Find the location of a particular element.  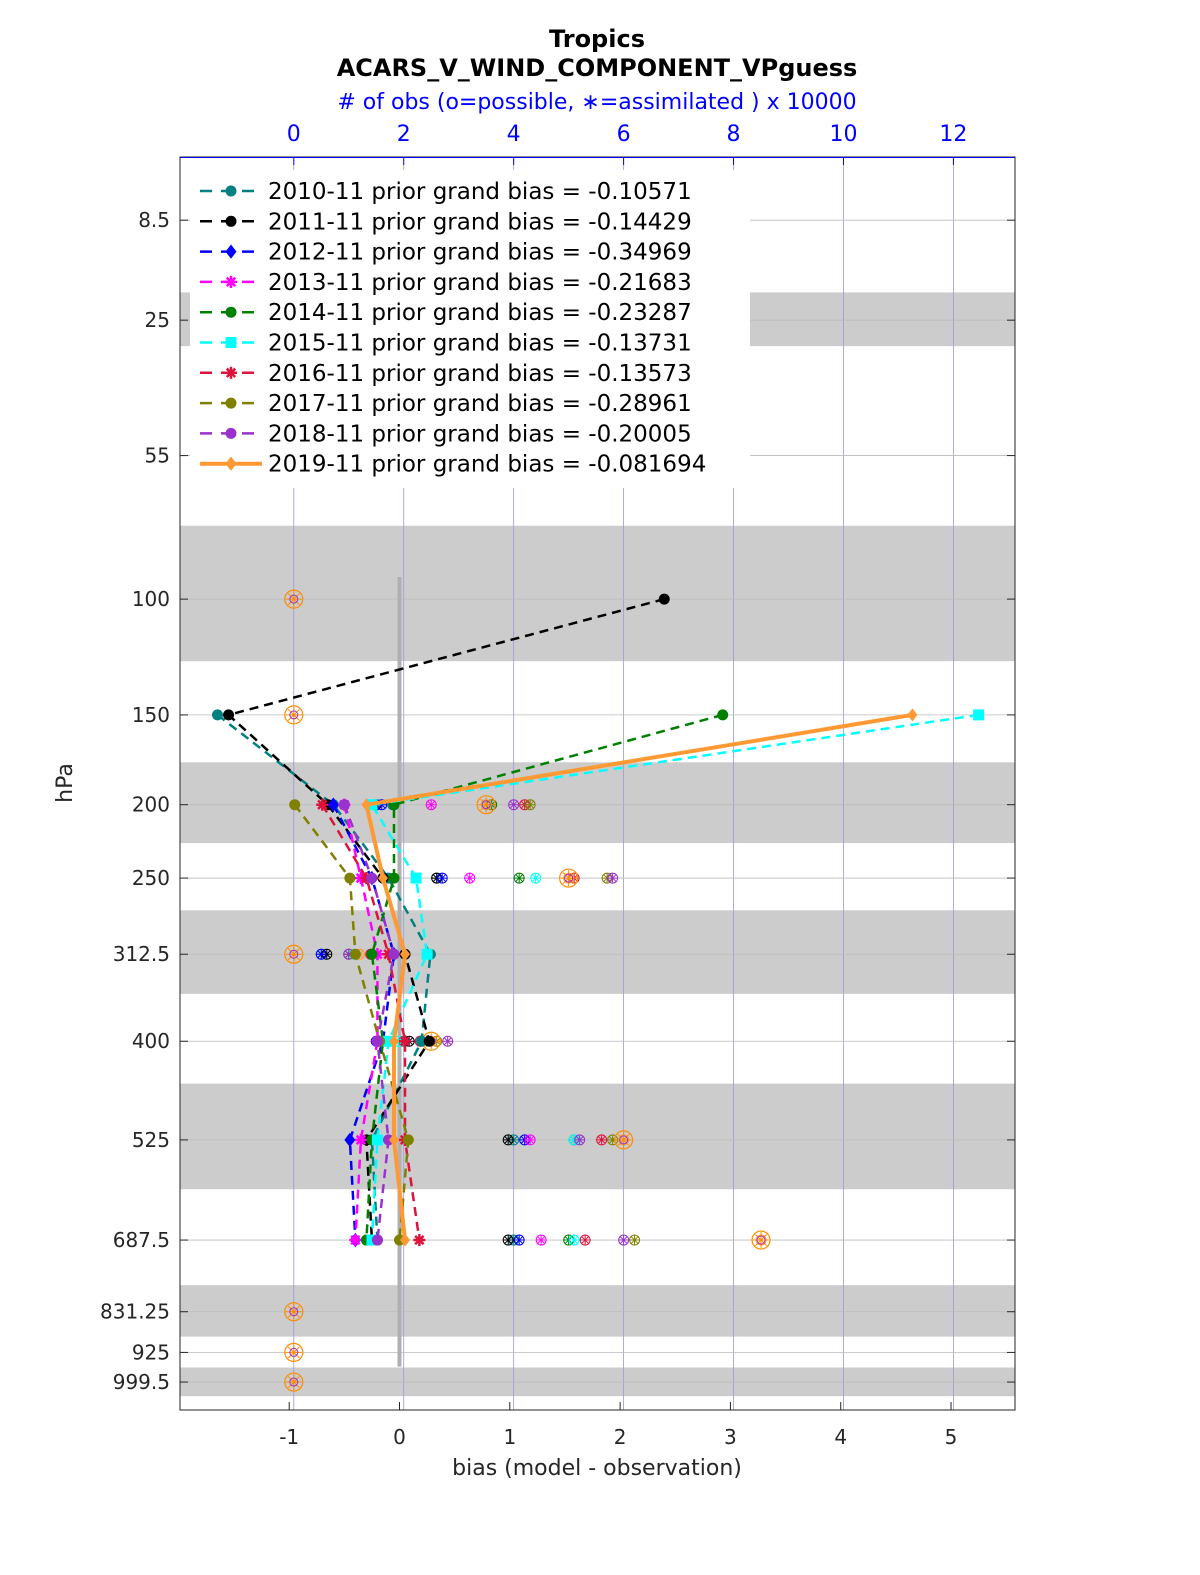

y-tick-label-10: 687.5 is located at coordinates (141, 1240).